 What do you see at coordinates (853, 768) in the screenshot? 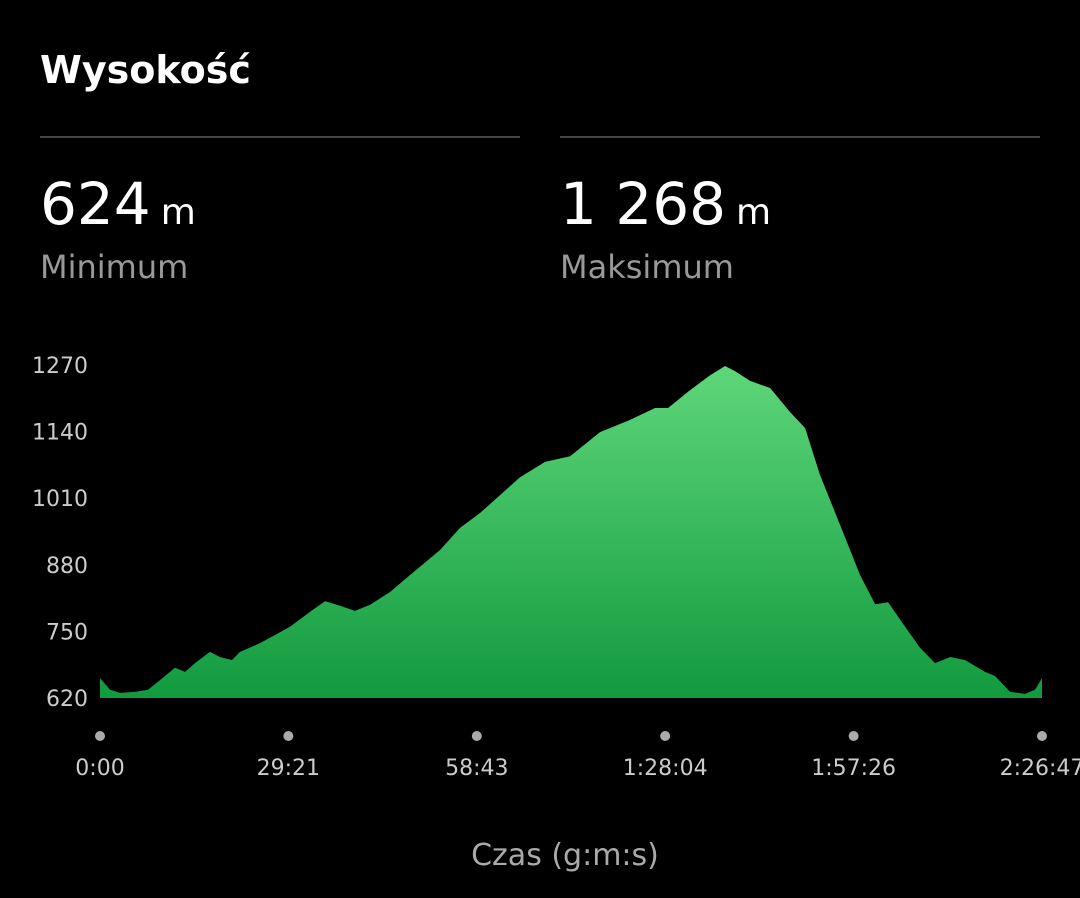
I see `x-tick-label: 1:57:26` at bounding box center [853, 768].